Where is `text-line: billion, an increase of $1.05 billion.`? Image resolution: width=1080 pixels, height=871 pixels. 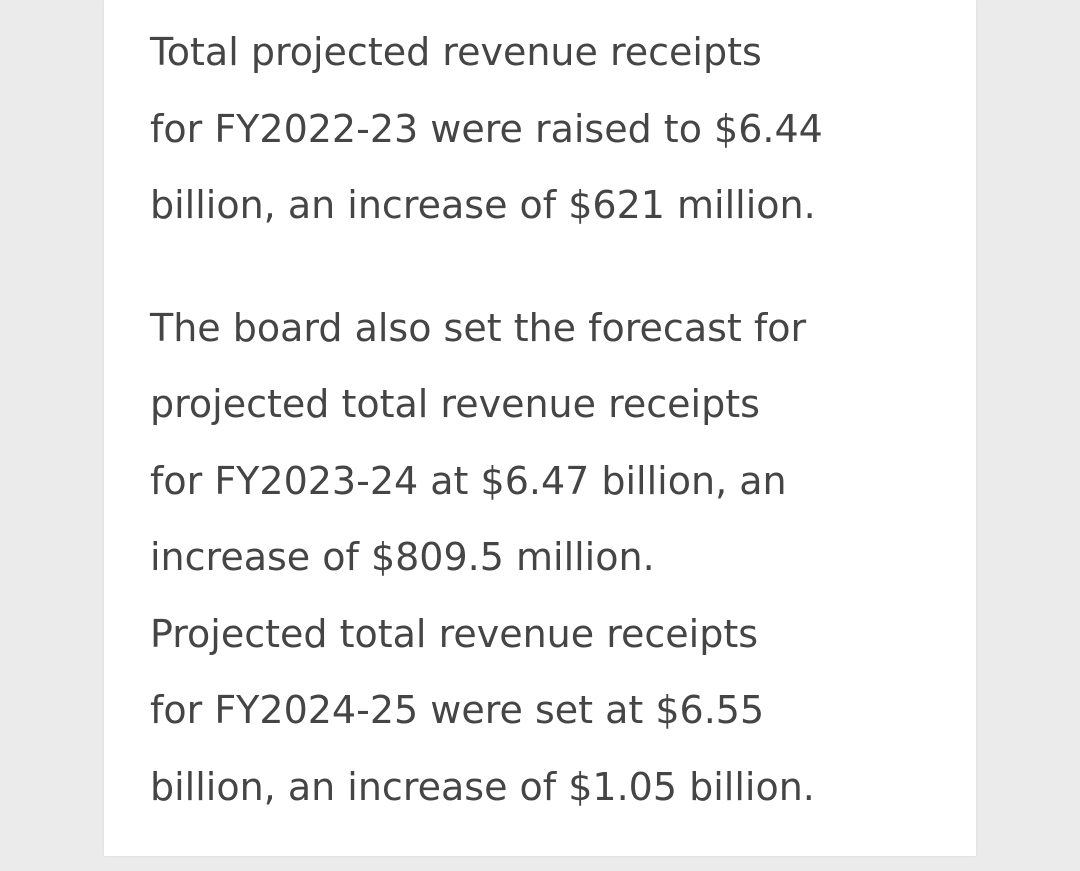
text-line: billion, an increase of $1.05 billion. is located at coordinates (482, 786).